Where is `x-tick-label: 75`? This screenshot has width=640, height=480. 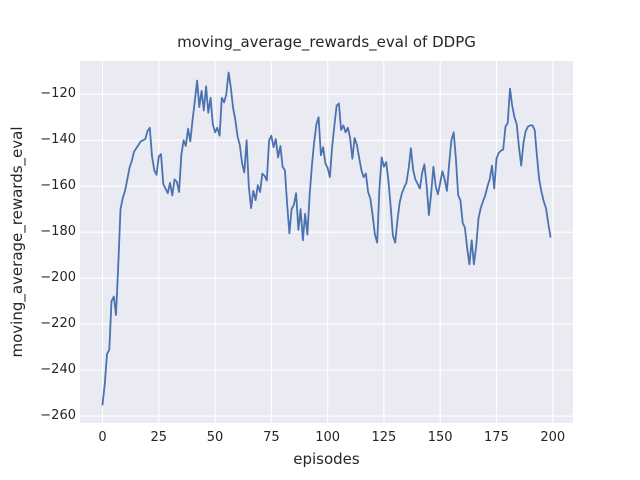 x-tick-label: 75 is located at coordinates (271, 437).